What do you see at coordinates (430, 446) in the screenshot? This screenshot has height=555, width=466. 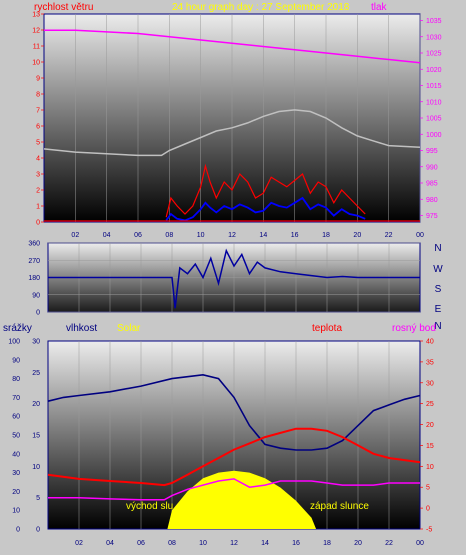 I see `temperature-tick-label: 15` at bounding box center [430, 446].